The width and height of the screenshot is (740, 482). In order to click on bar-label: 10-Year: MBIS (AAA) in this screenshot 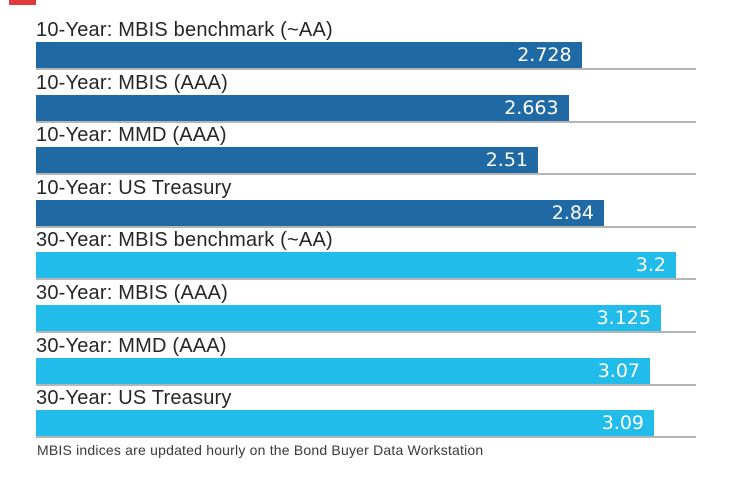, I will do `click(132, 82)`.